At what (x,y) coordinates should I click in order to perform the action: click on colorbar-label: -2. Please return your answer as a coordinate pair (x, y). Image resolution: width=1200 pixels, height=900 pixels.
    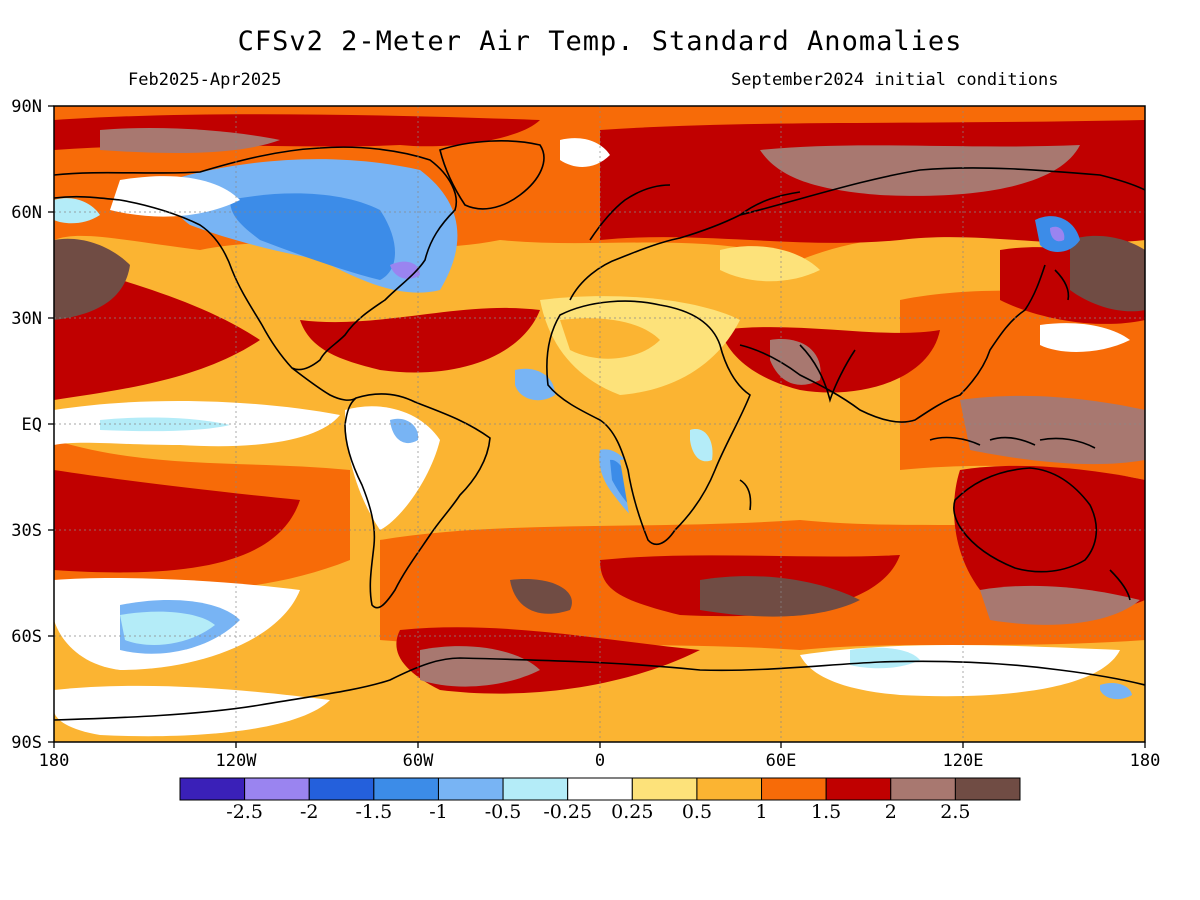
    Looking at the image, I should click on (309, 812).